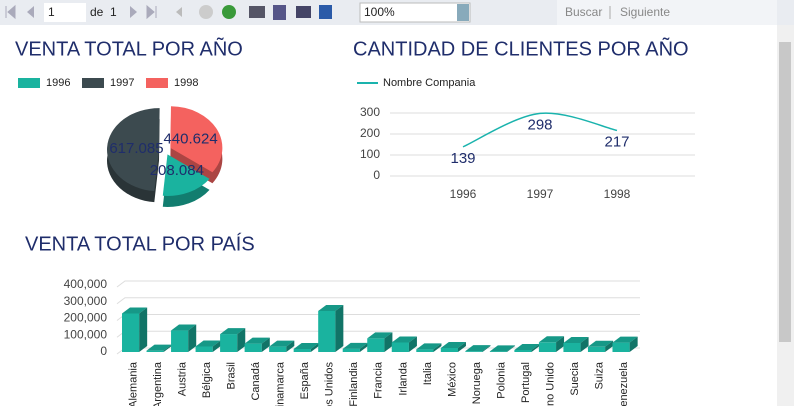 The height and width of the screenshot is (406, 794). What do you see at coordinates (158, 383) in the screenshot?
I see `x-tick-label: Argentina` at bounding box center [158, 383].